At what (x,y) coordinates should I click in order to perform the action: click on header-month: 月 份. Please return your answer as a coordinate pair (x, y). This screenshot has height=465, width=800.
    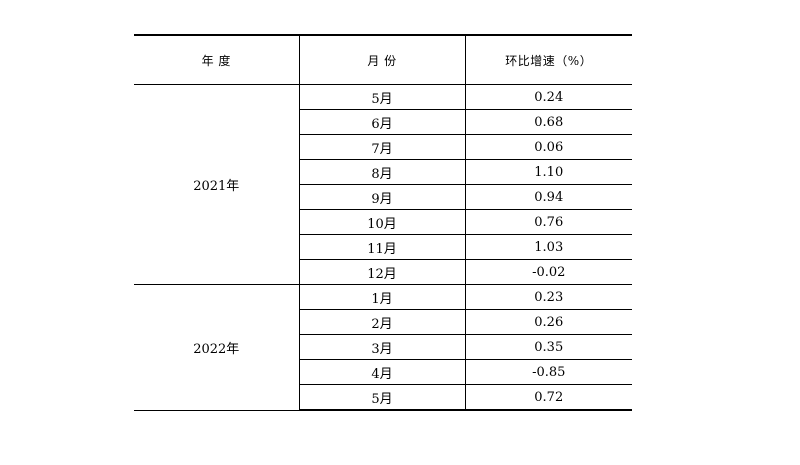
    Looking at the image, I should click on (381, 59).